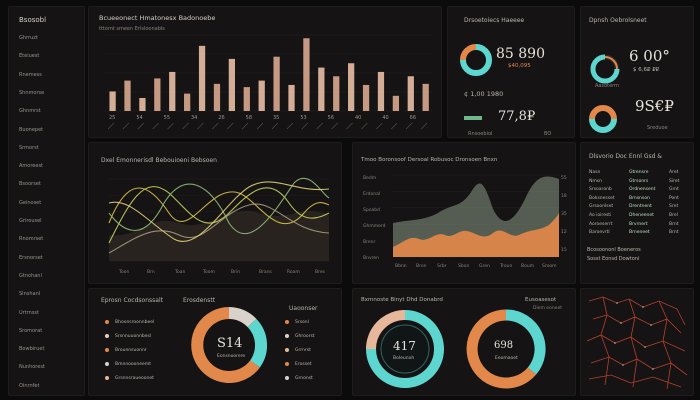 The width and height of the screenshot is (700, 400). I want to click on kpi-1-value: 85 890, so click(520, 54).